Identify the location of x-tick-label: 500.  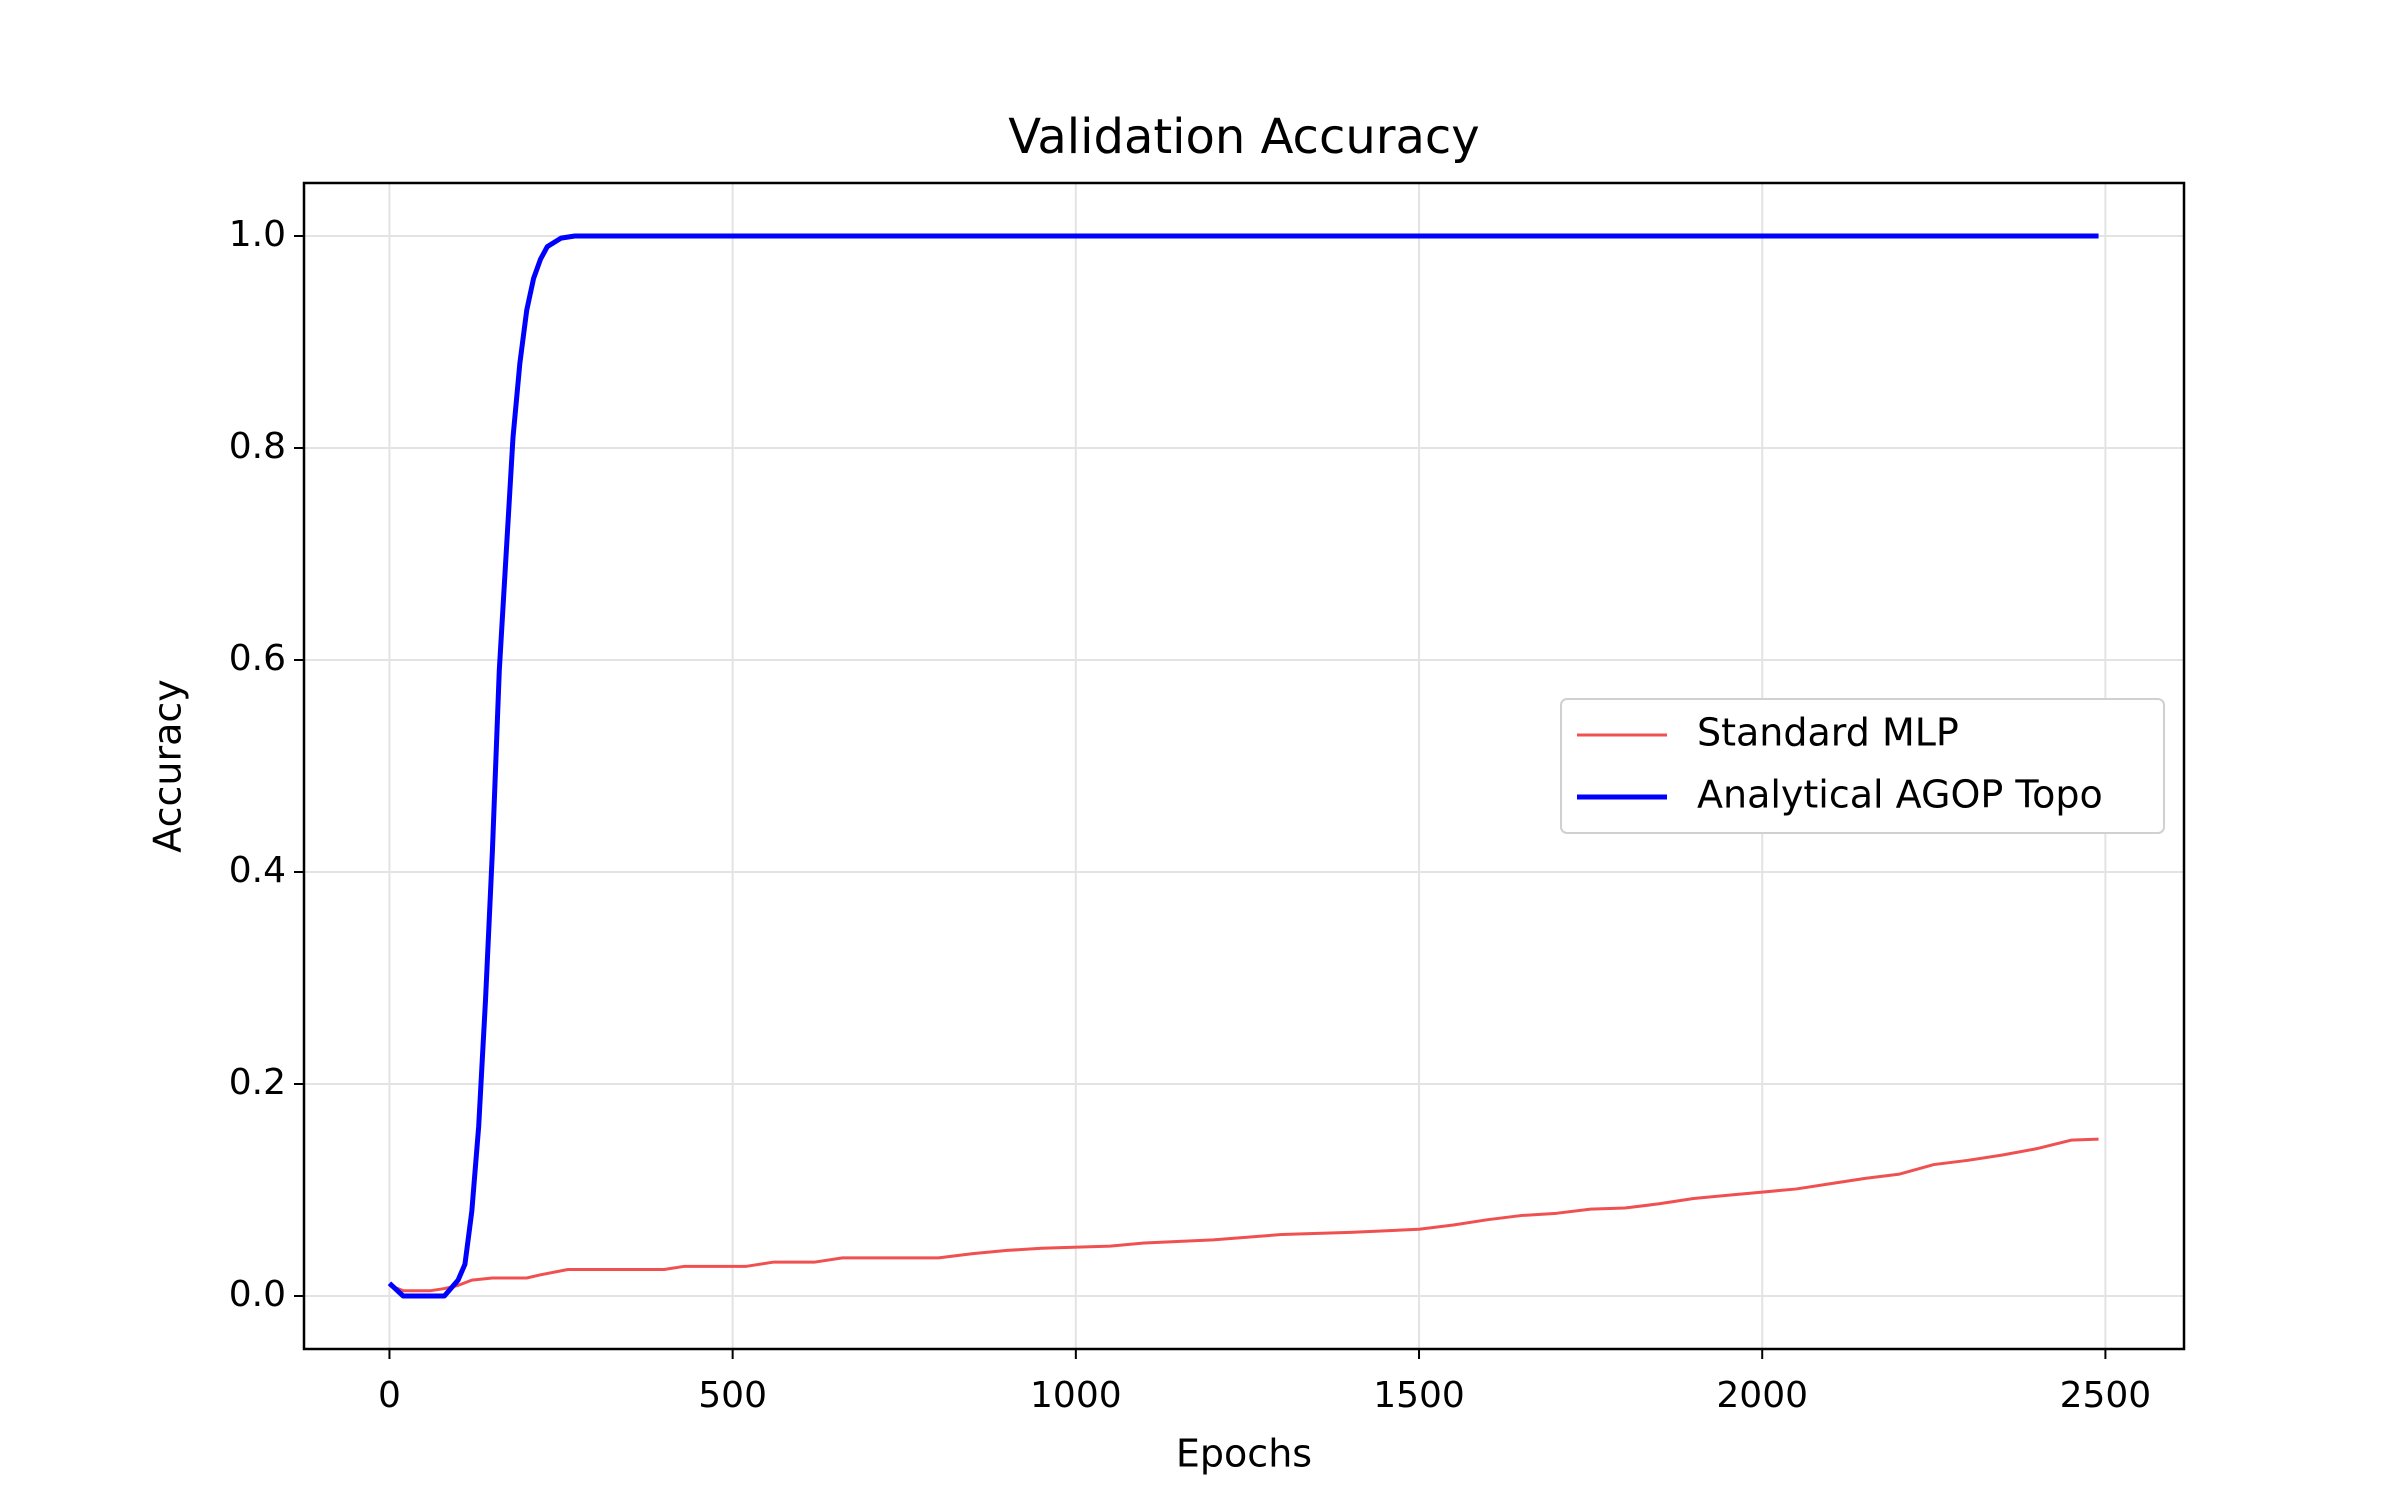
(732, 1395).